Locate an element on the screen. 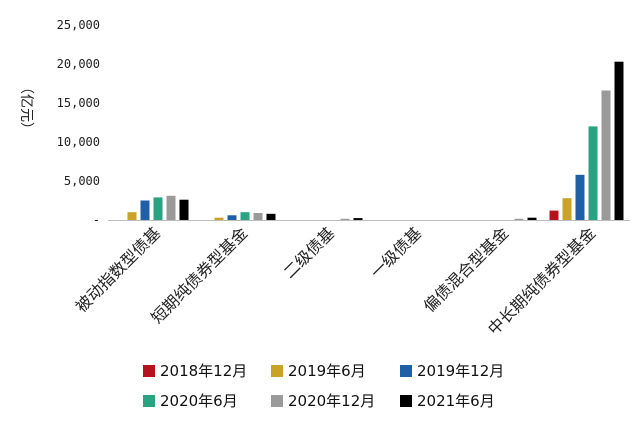  y-tick-label: 20,000 is located at coordinates (78, 64).